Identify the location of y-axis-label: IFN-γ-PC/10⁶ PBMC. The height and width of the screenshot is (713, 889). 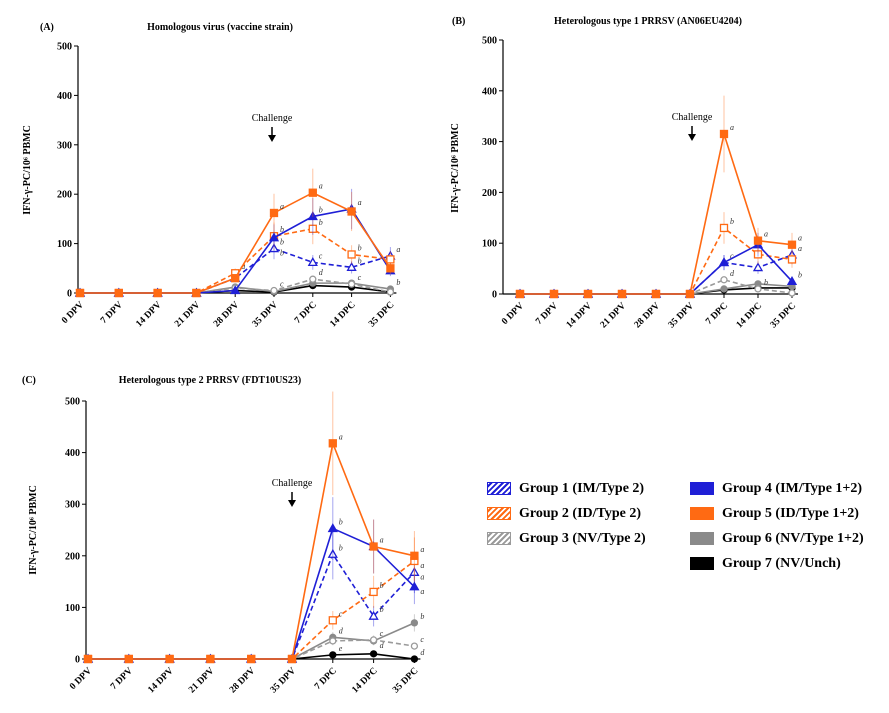
(455, 168).